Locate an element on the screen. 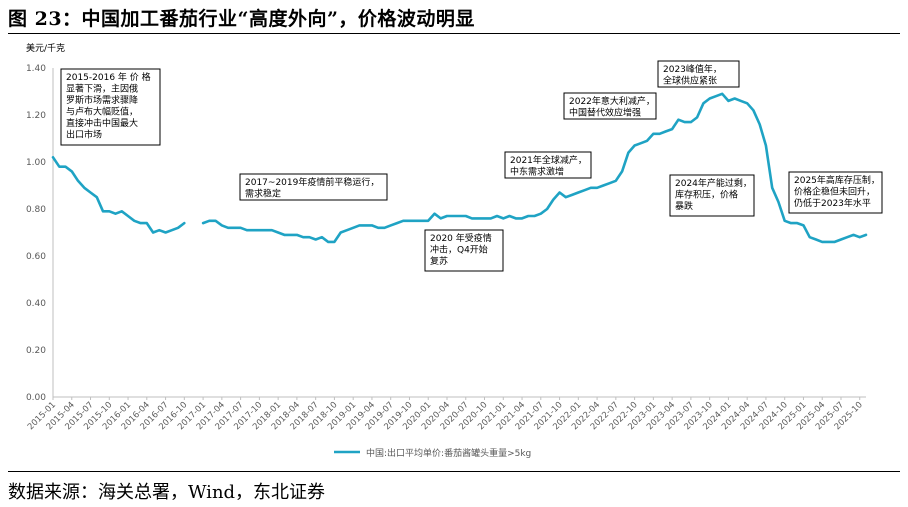 The image size is (908, 507). annotation-box: 2022年意大利减产，中国替代效应增强 is located at coordinates (610, 106).